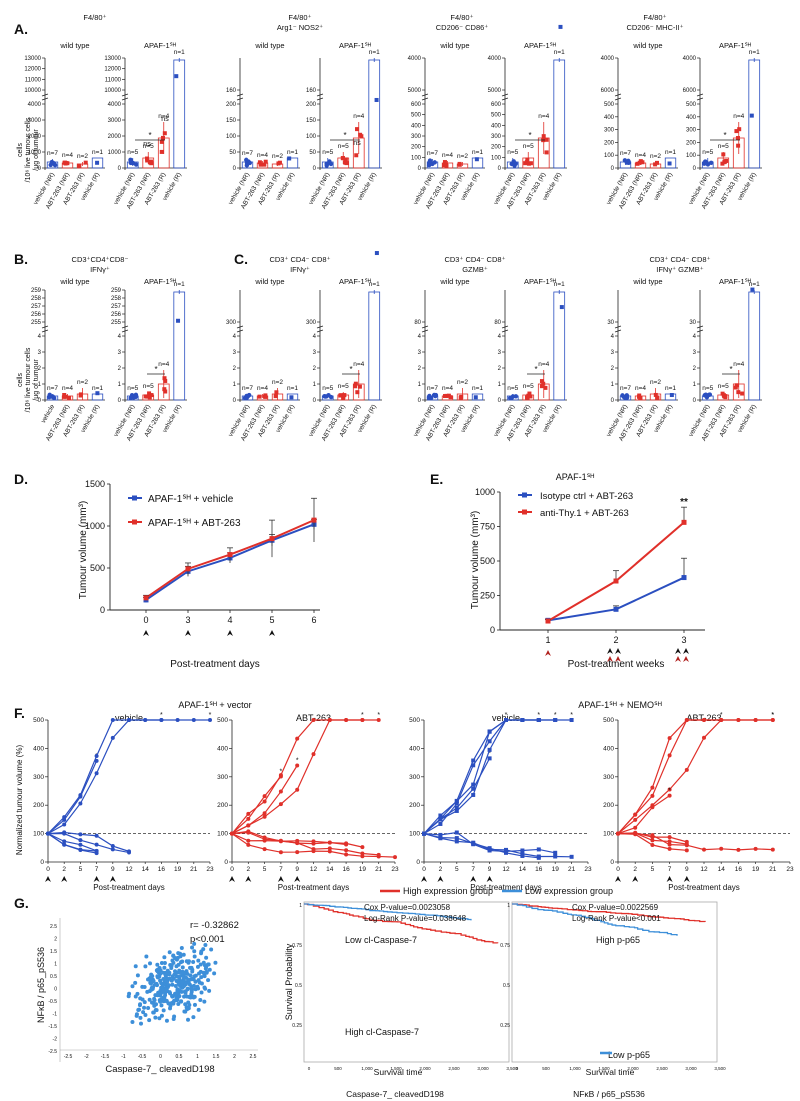 The image size is (800, 1101). I want to click on y-tick-label: 160, so click(231, 91).